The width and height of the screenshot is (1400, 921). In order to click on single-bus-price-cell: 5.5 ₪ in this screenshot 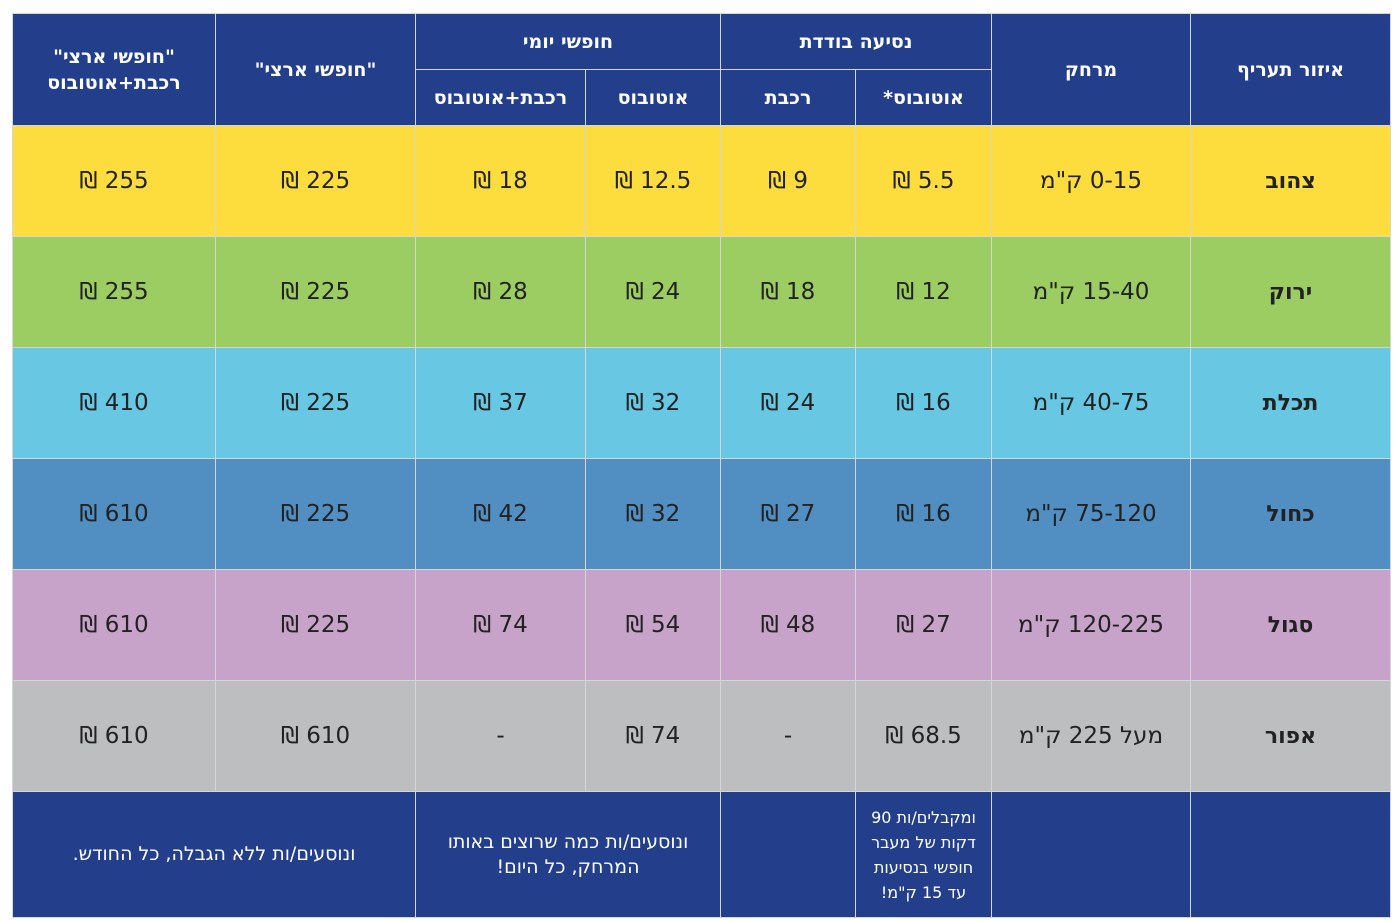, I will do `click(923, 181)`.